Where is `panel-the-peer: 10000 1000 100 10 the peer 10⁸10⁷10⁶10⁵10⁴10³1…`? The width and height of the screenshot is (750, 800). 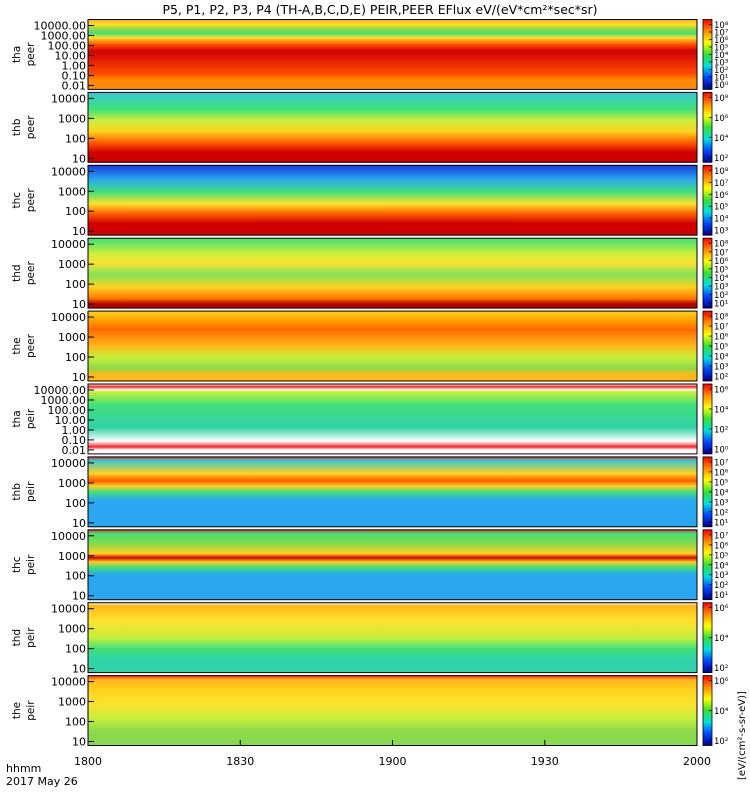
panel-the-peer: 10000 1000 100 10 the peer 10⁸10⁷10⁶10⁵10⁴10³1… is located at coordinates (370, 347).